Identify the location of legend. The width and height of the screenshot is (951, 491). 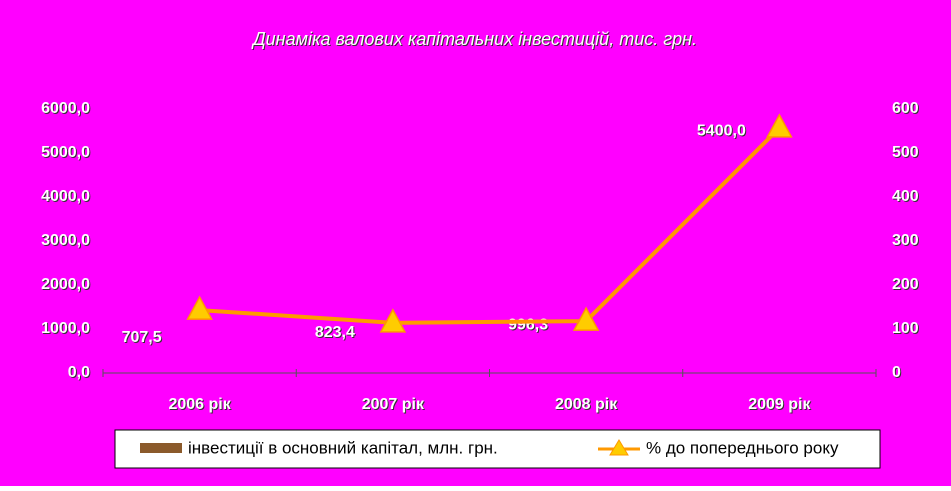
(497, 449).